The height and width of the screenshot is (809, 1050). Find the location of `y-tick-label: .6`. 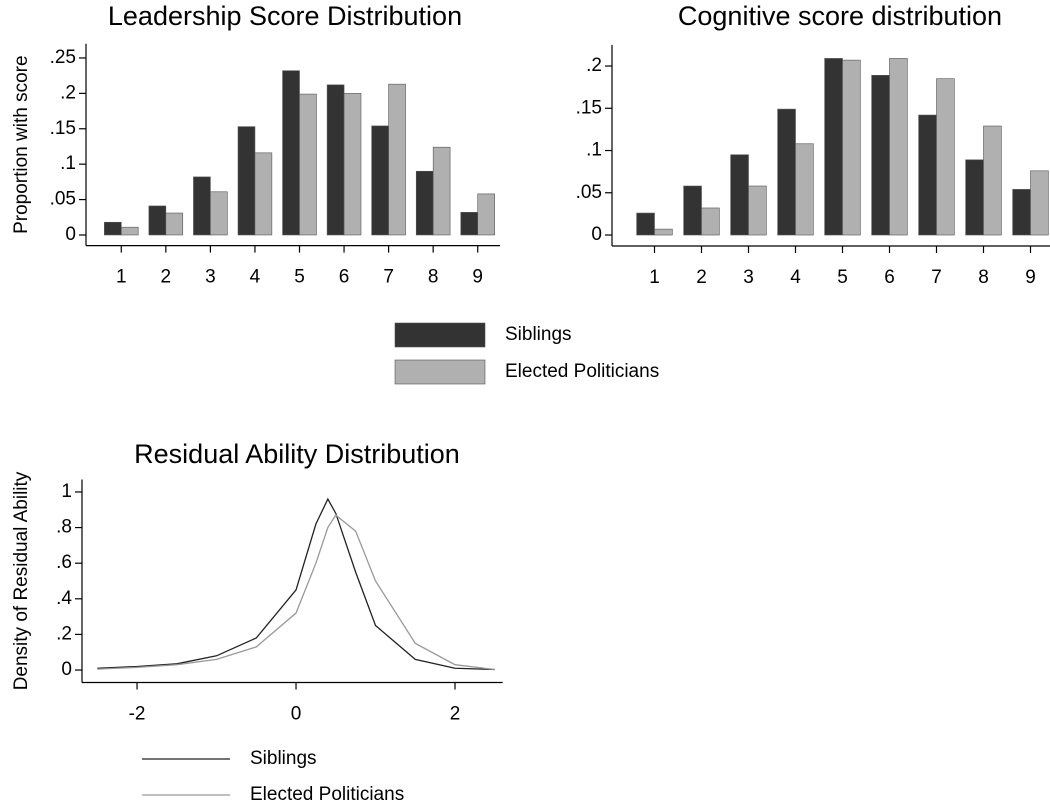

y-tick-label: .6 is located at coordinates (64, 562).